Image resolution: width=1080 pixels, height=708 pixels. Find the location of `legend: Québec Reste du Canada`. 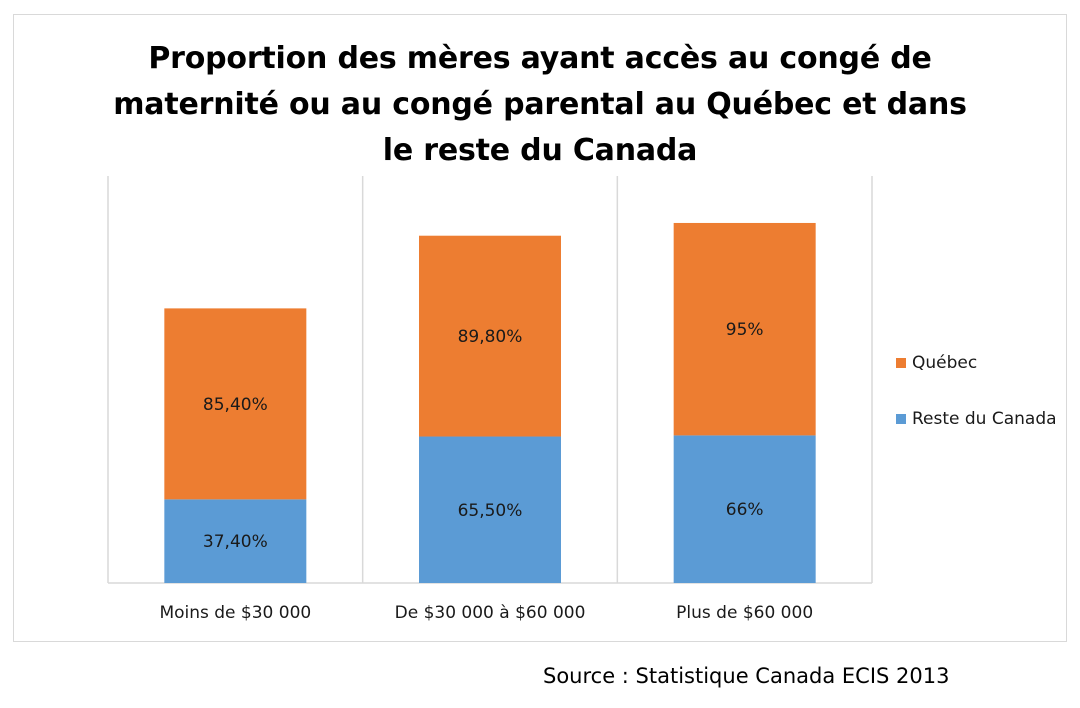

legend: Québec Reste du Canada is located at coordinates (986, 408).